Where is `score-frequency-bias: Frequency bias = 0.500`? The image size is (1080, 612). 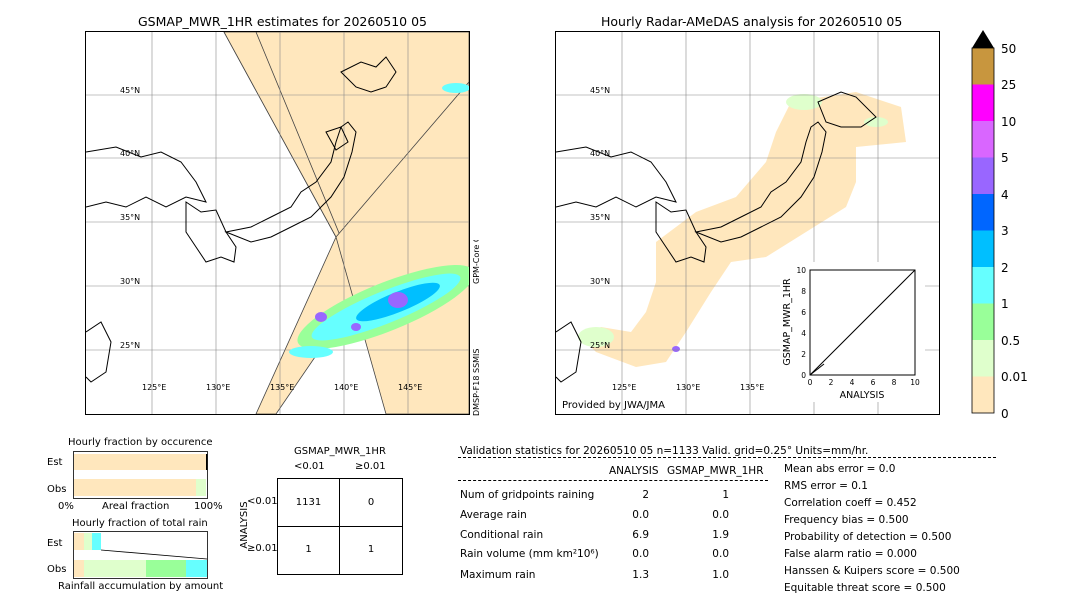 score-frequency-bias: Frequency bias = 0.500 is located at coordinates (846, 520).